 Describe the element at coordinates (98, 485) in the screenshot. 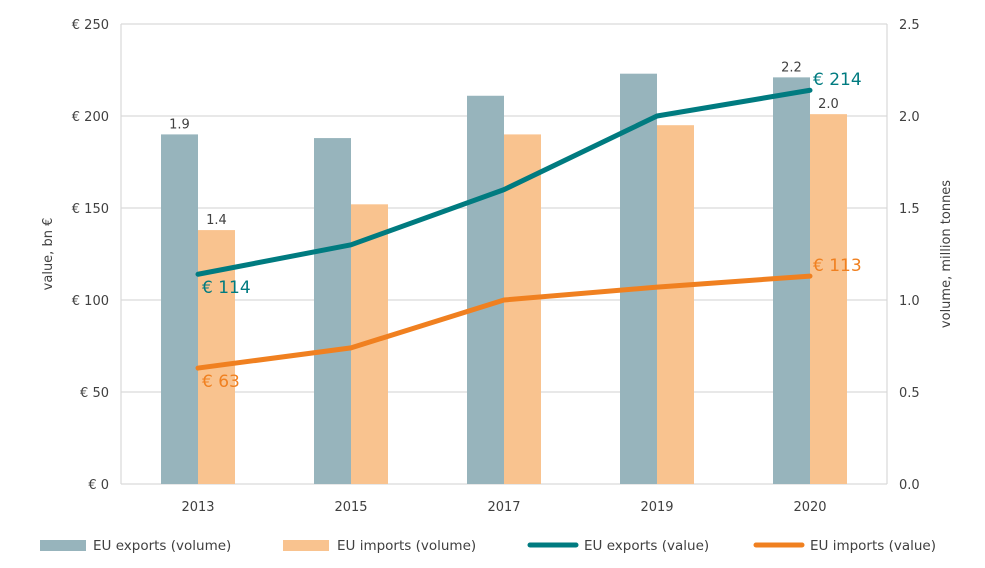

I see `left-tick-label: € 0` at that location.